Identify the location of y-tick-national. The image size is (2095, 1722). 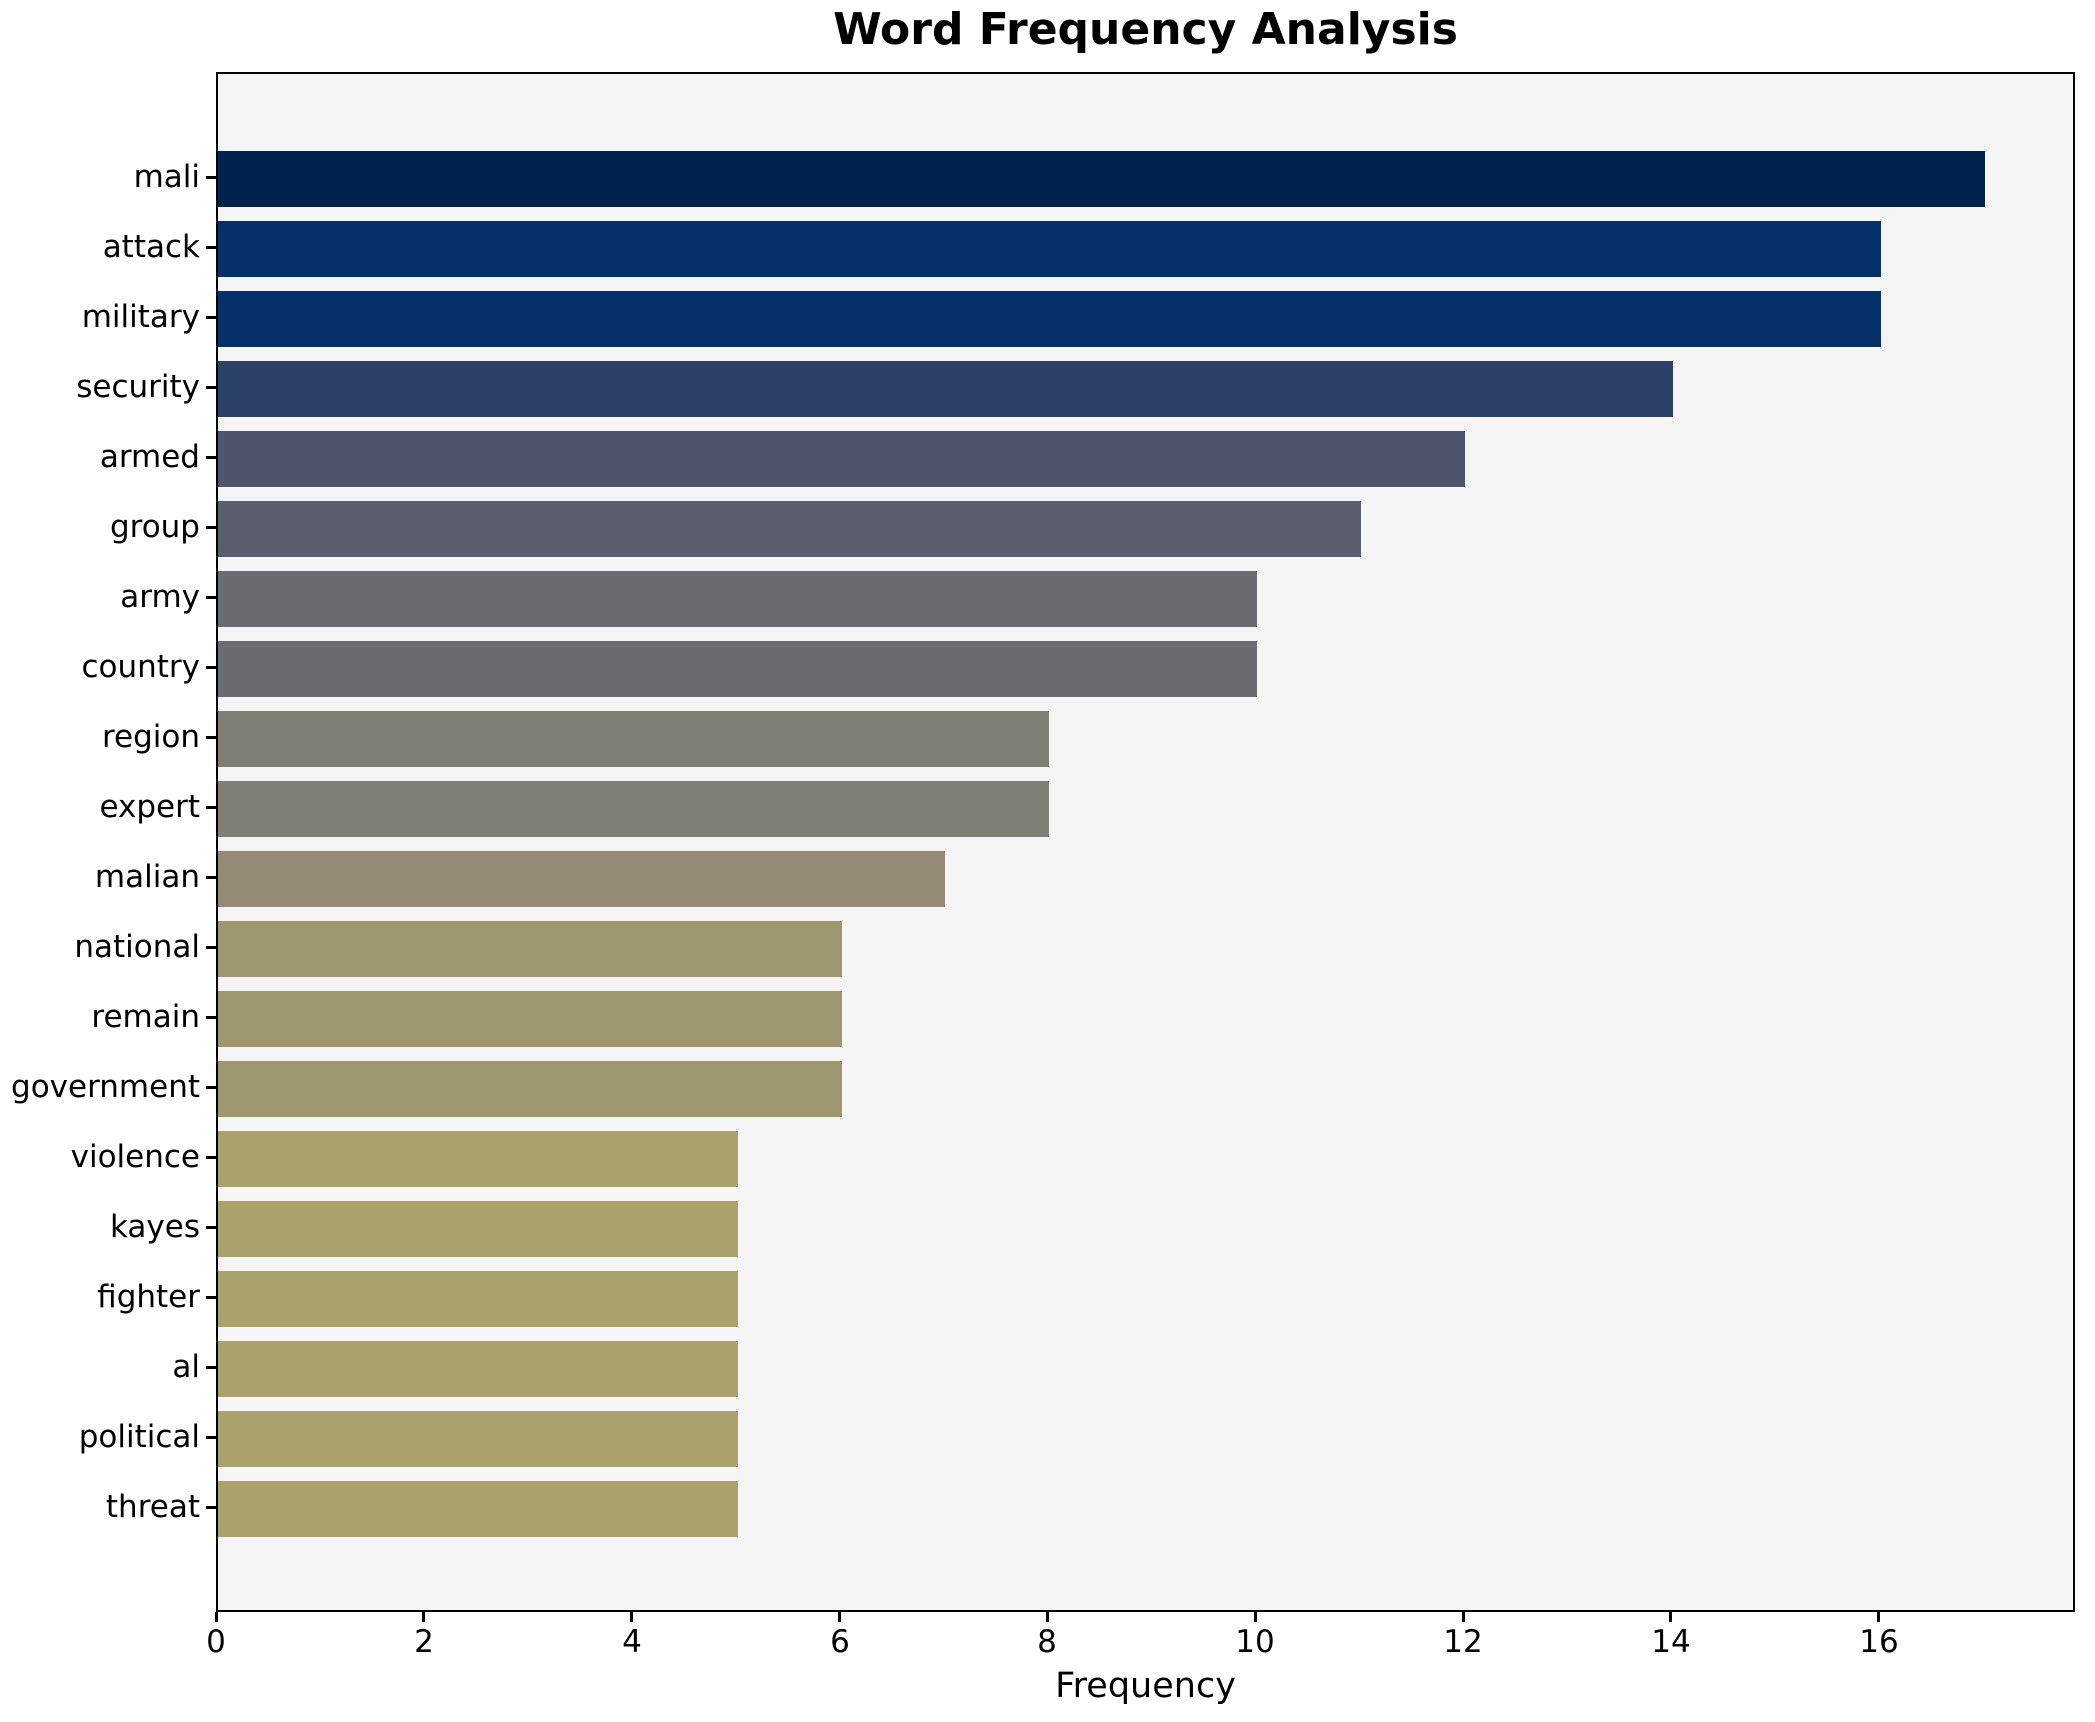
(211, 947).